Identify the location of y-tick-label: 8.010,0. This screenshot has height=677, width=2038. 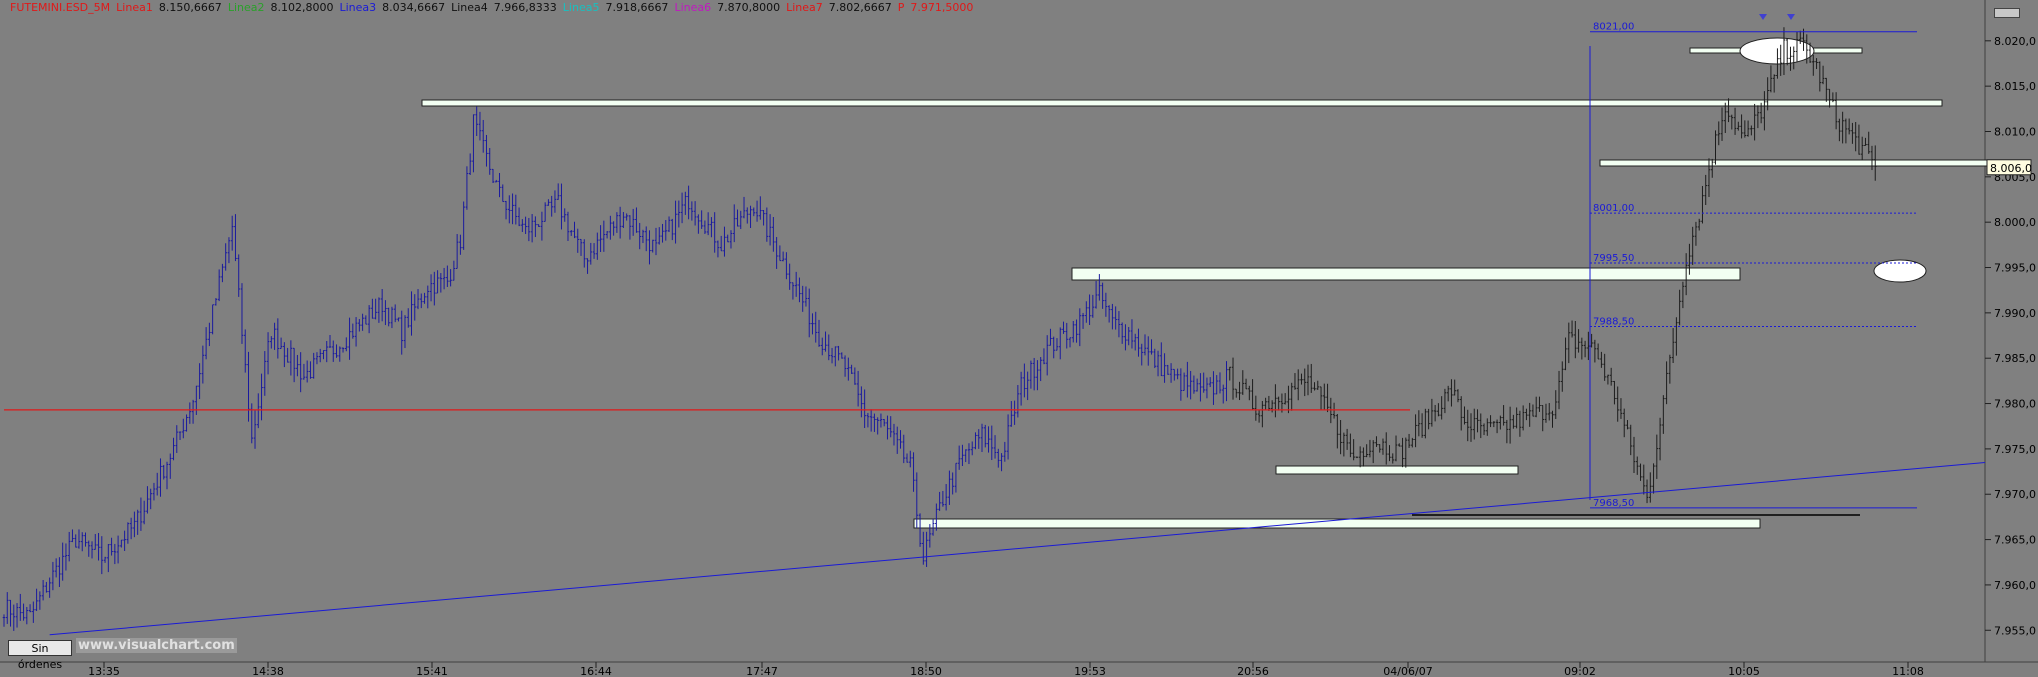
(2015, 131).